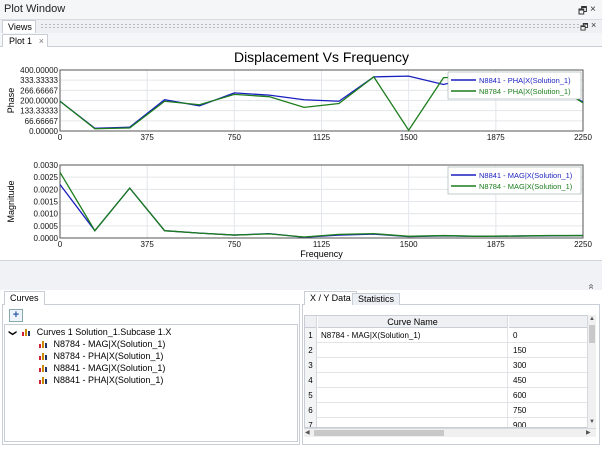 This screenshot has width=602, height=449. I want to click on y-tick-label: 400.00000, so click(39, 70).